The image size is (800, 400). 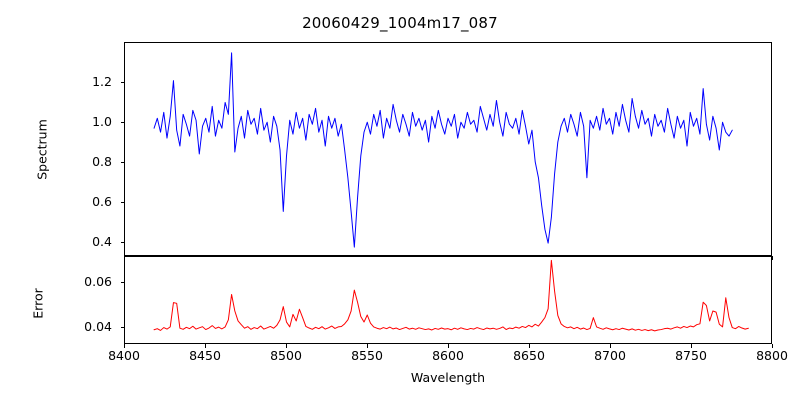 I want to click on y-tick-label: 0.6, so click(x=102, y=201).